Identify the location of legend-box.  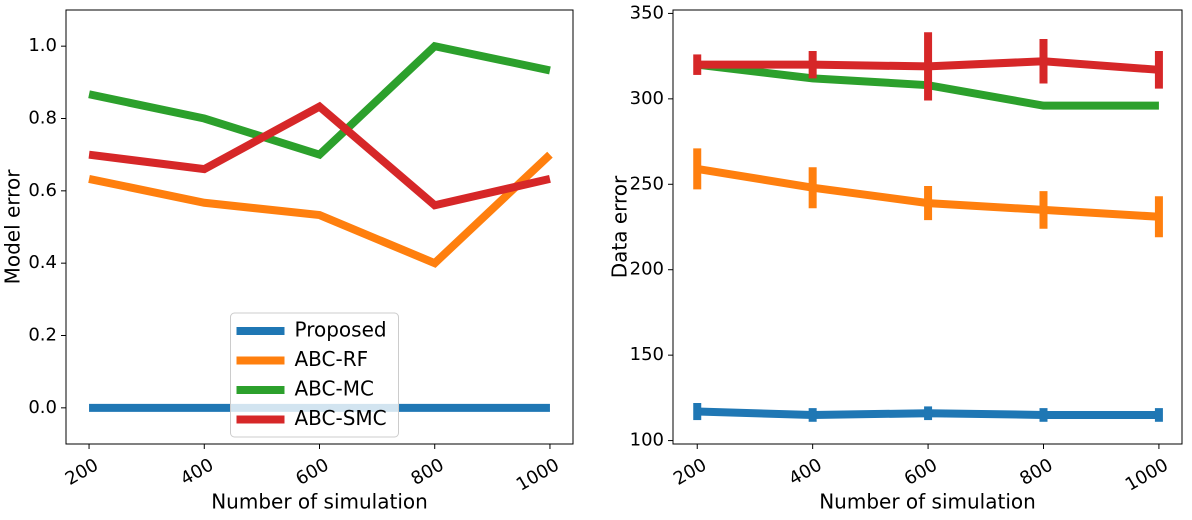
(314, 375).